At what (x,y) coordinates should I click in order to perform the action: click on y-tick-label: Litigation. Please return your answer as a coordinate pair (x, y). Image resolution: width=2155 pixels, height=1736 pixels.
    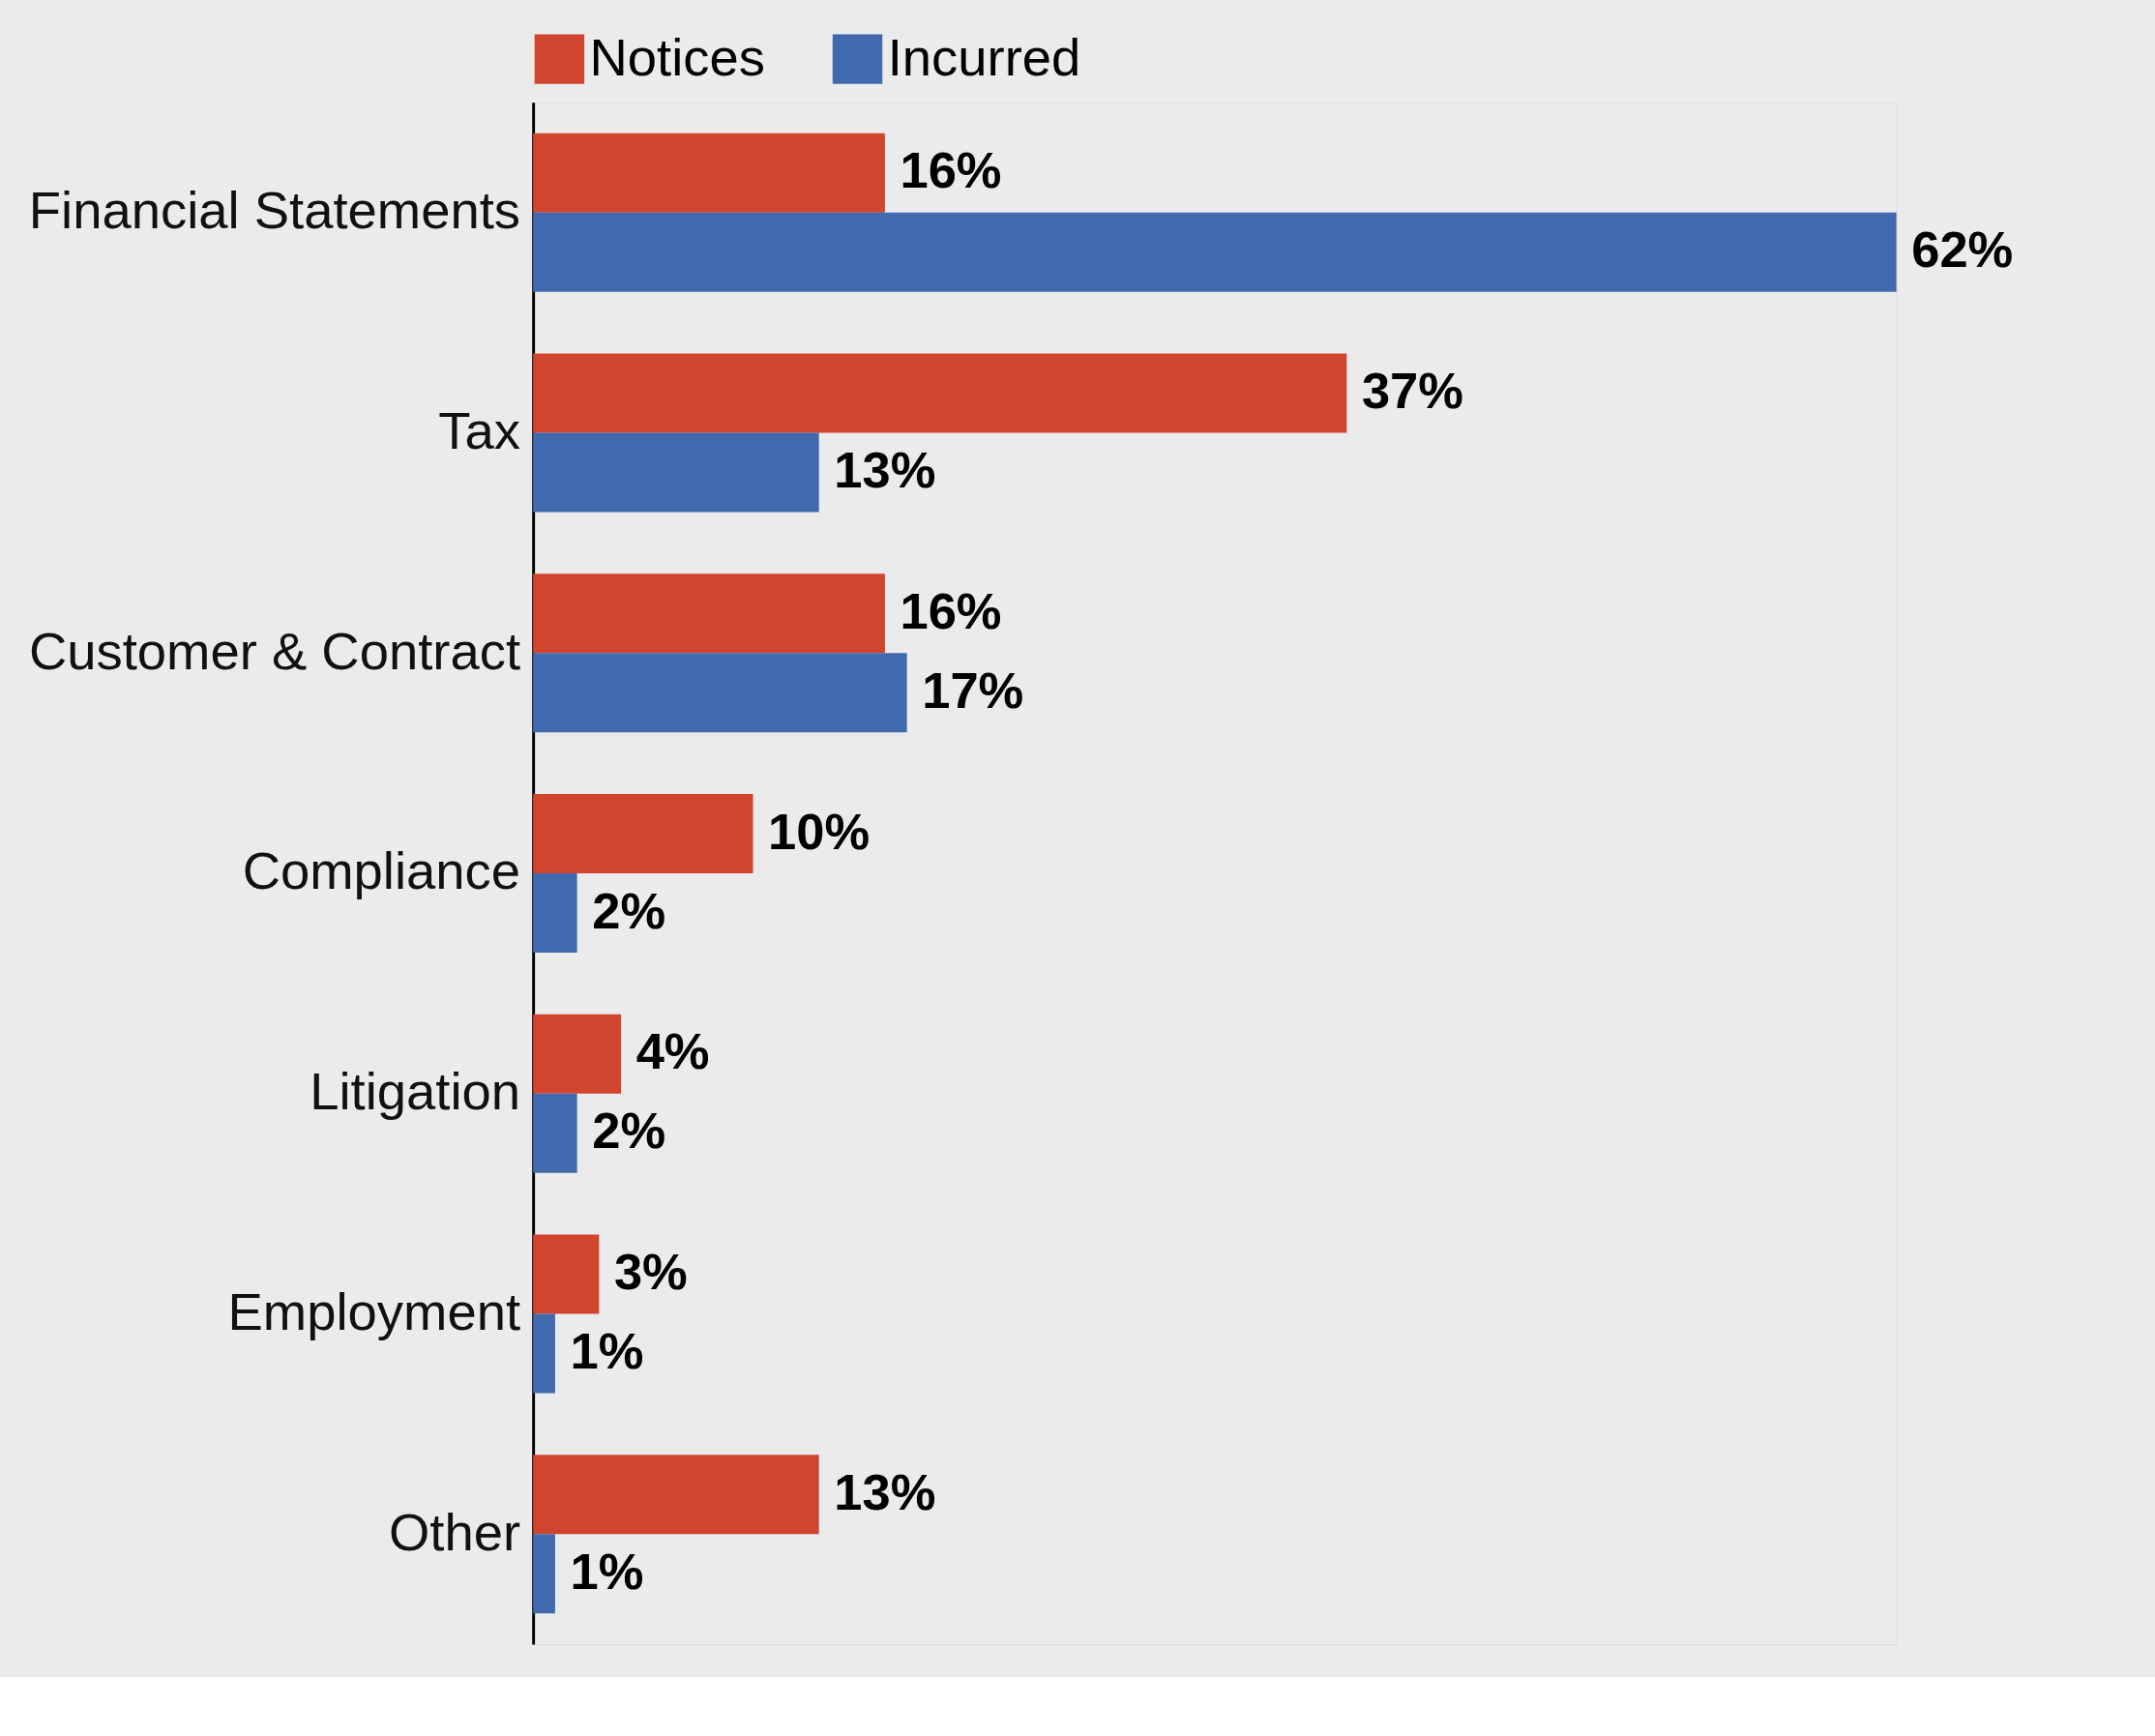
    Looking at the image, I should click on (416, 1092).